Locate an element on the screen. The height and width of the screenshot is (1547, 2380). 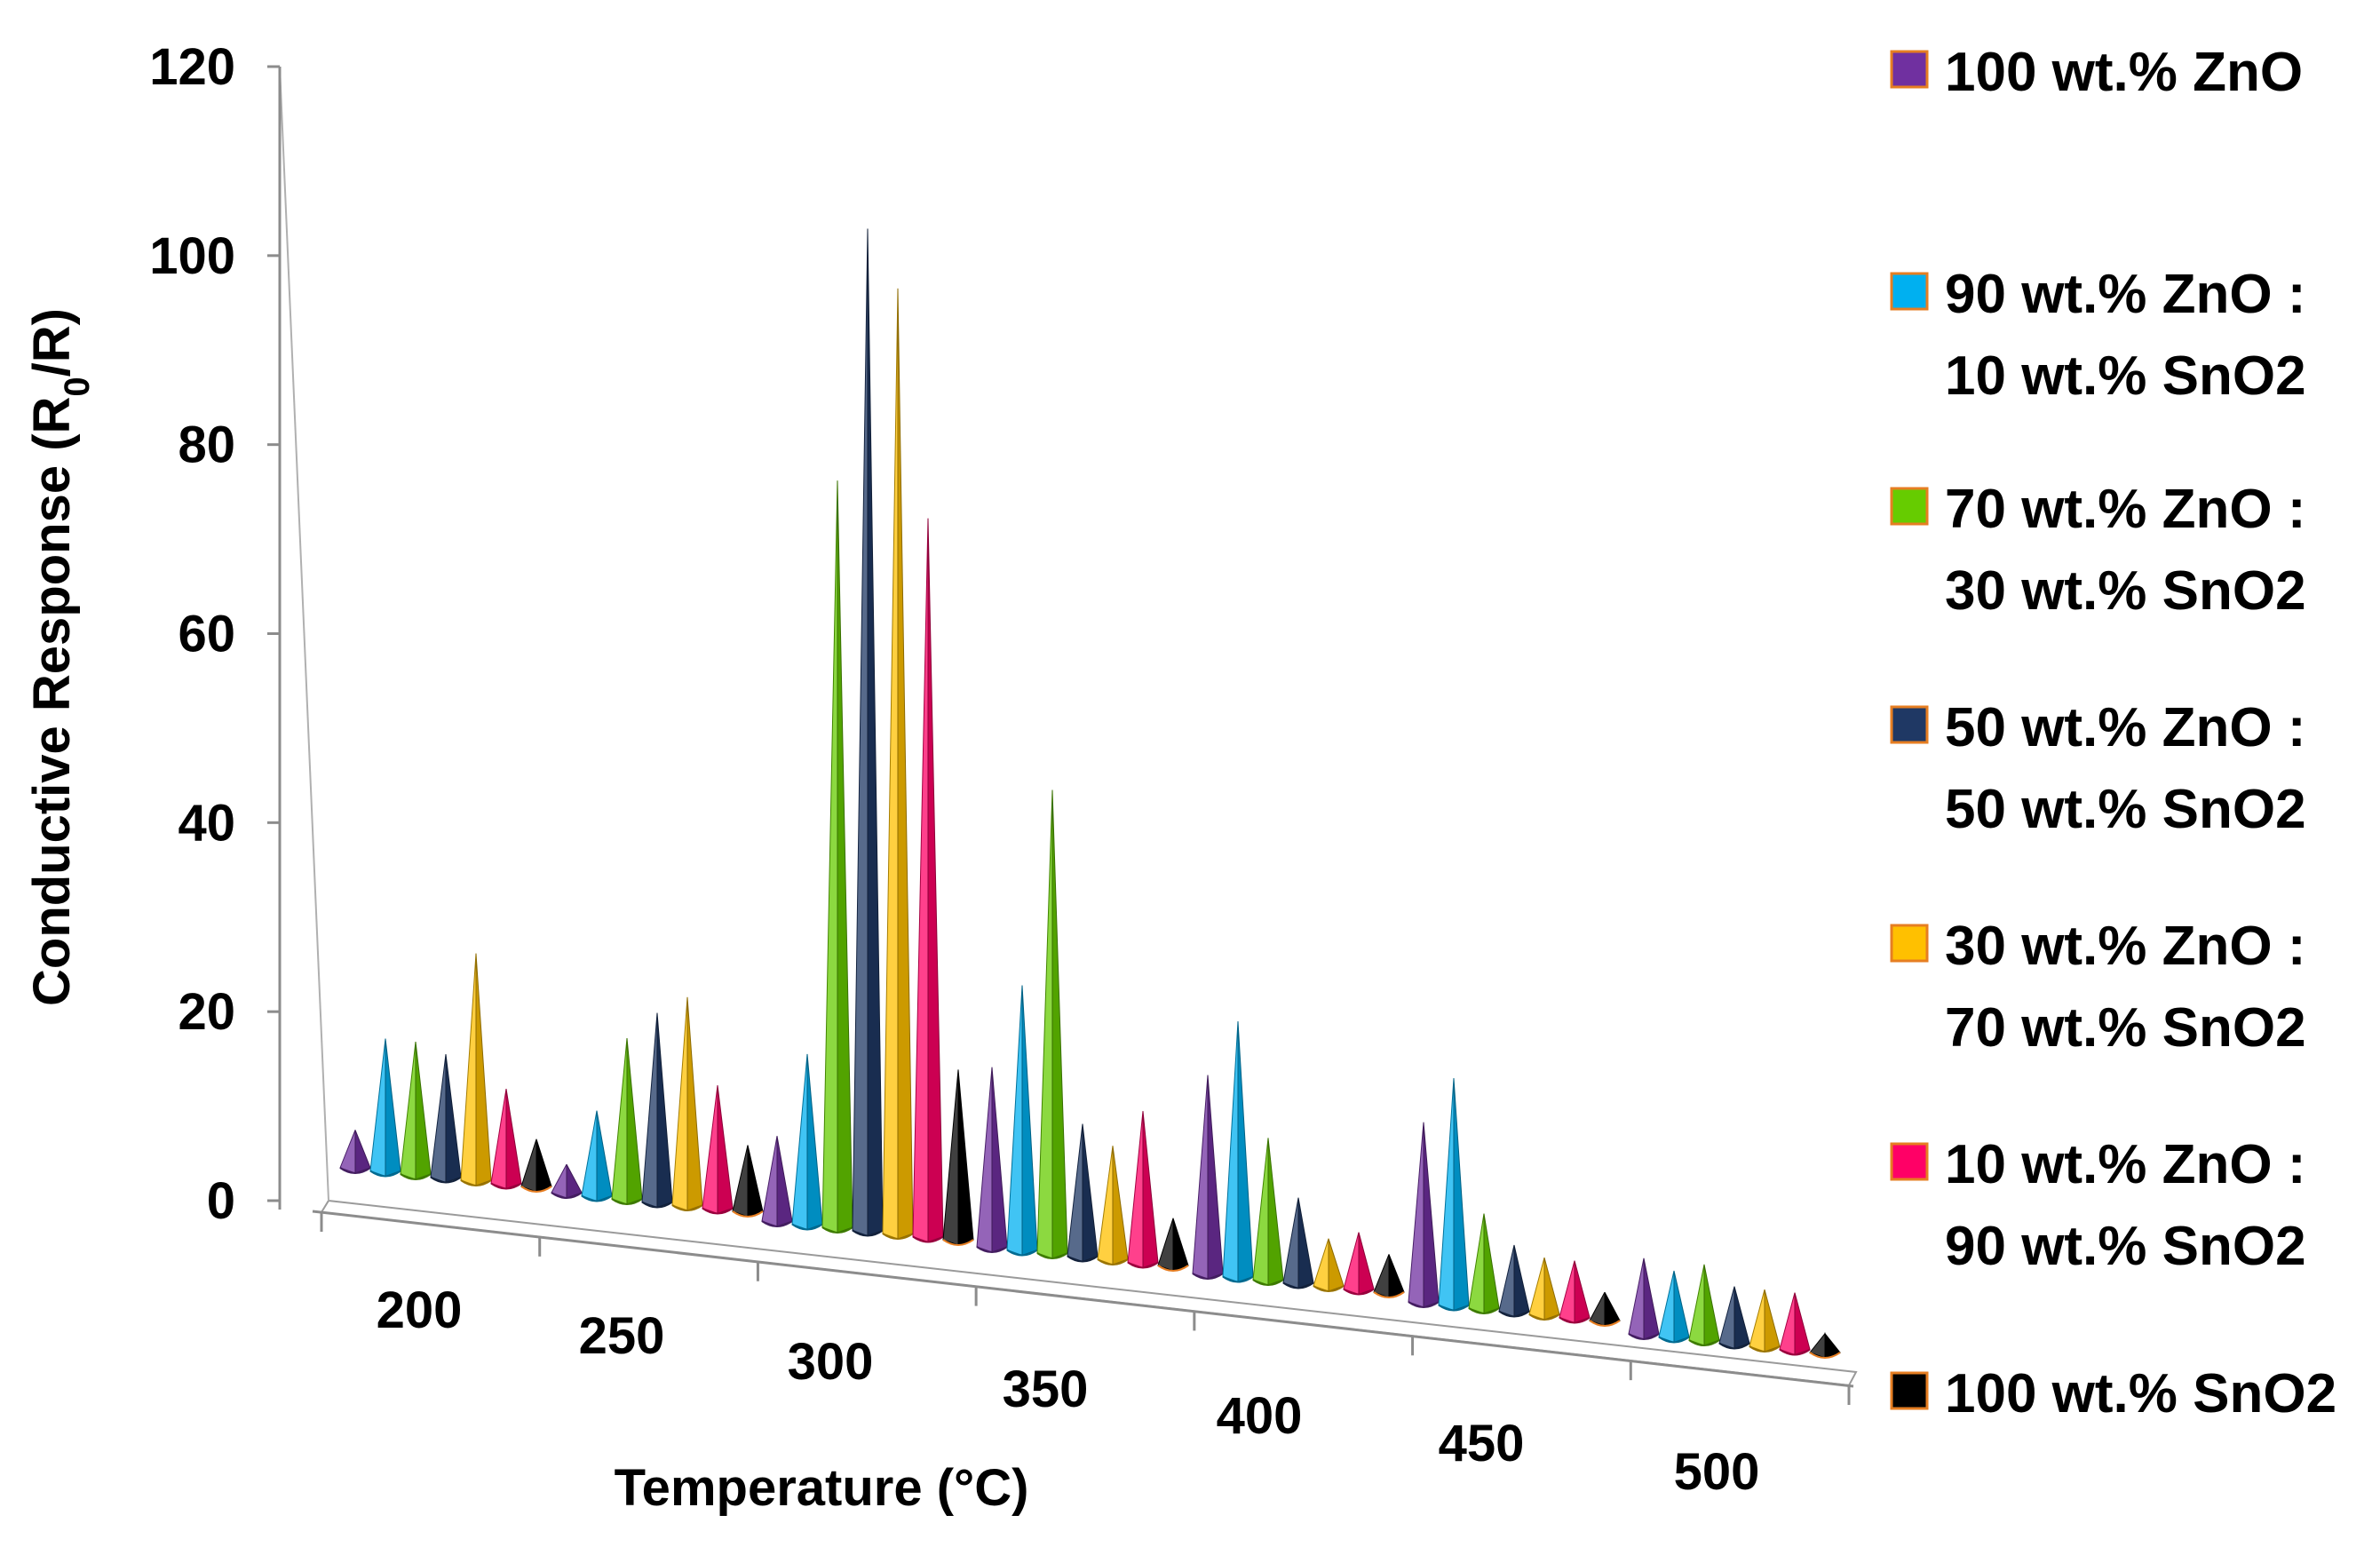
legend-label: 10 wt.% ZnO : is located at coordinates (2125, 1164).